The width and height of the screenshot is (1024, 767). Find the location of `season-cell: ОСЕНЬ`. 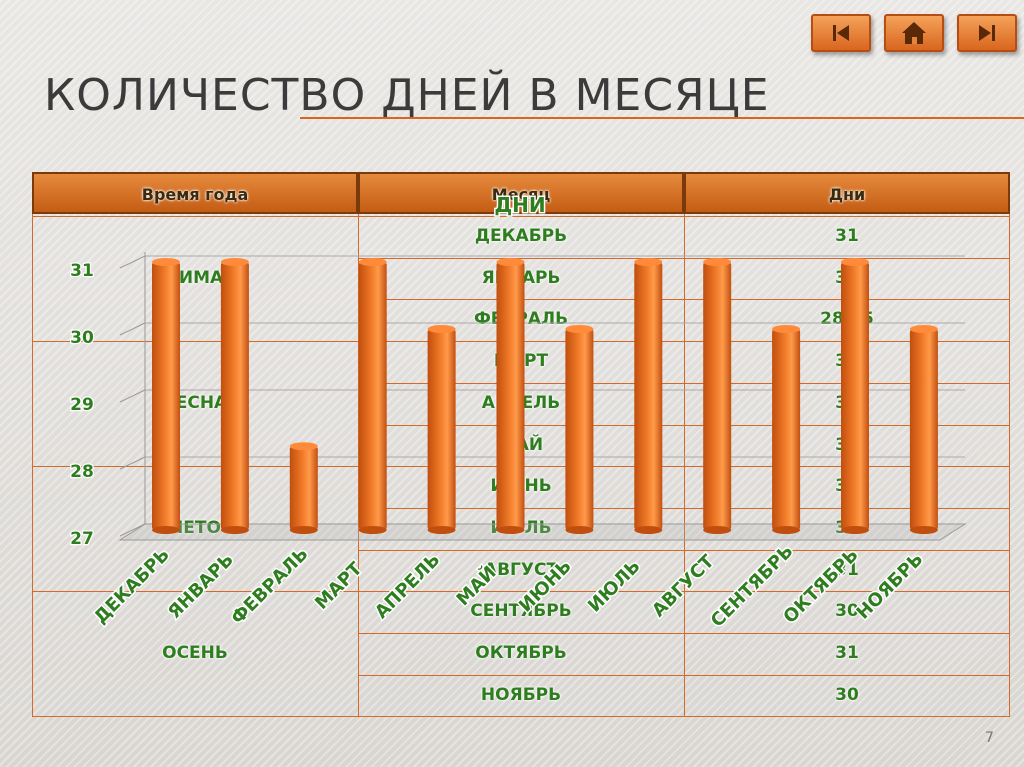

season-cell: ОСЕНЬ is located at coordinates (195, 653).